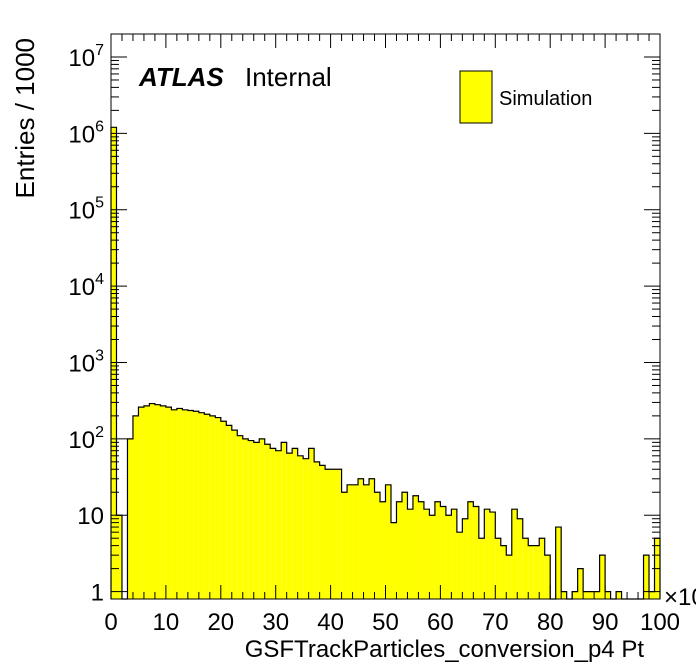 The height and width of the screenshot is (672, 696). I want to click on x-tick-label: 80, so click(550, 622).